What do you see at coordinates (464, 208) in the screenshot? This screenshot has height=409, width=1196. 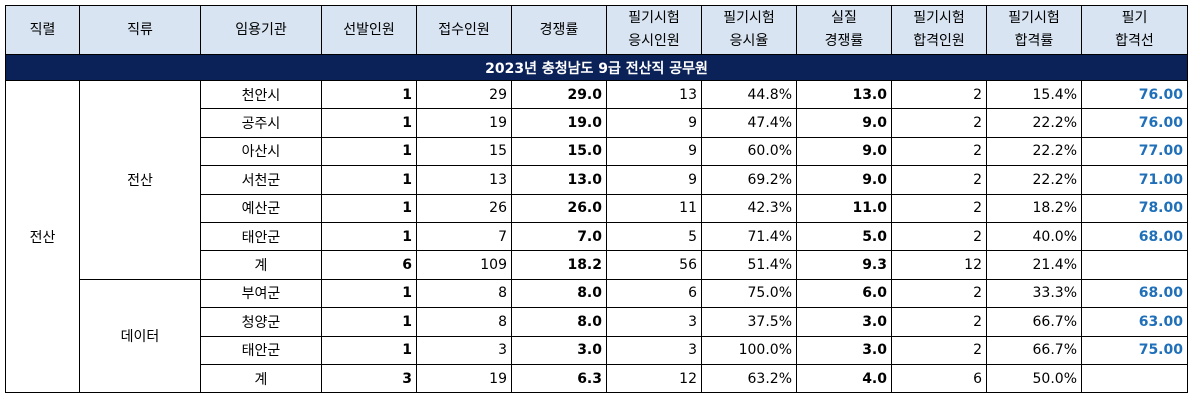 I see `recv-cell: 26` at bounding box center [464, 208].